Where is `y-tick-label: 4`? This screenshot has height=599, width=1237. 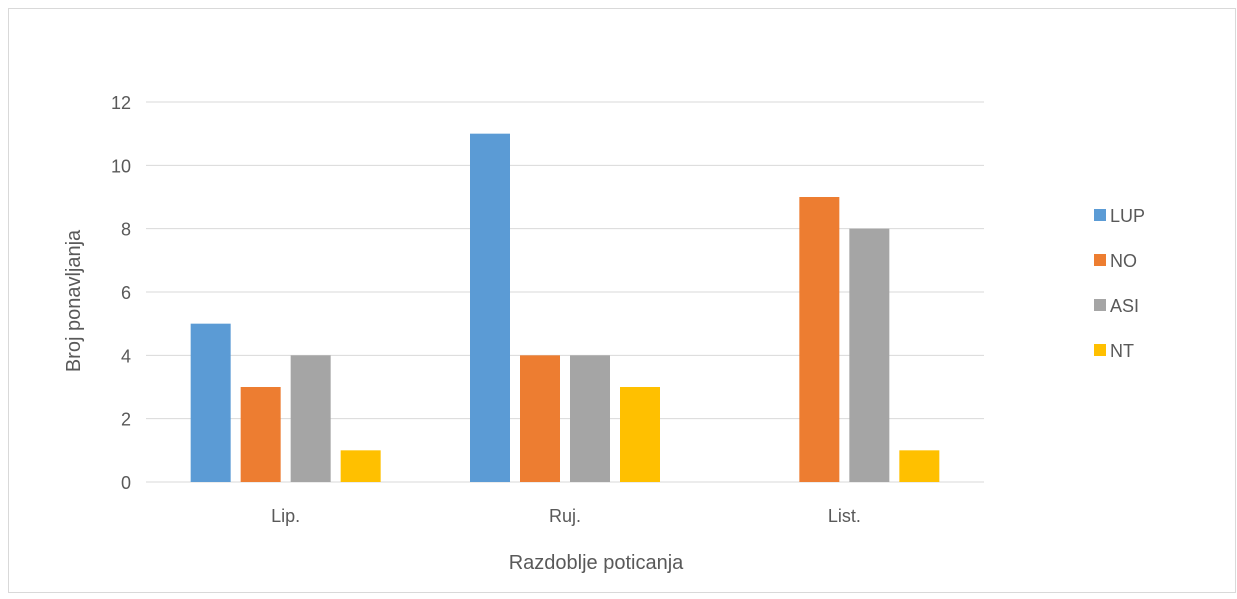 y-tick-label: 4 is located at coordinates (126, 356).